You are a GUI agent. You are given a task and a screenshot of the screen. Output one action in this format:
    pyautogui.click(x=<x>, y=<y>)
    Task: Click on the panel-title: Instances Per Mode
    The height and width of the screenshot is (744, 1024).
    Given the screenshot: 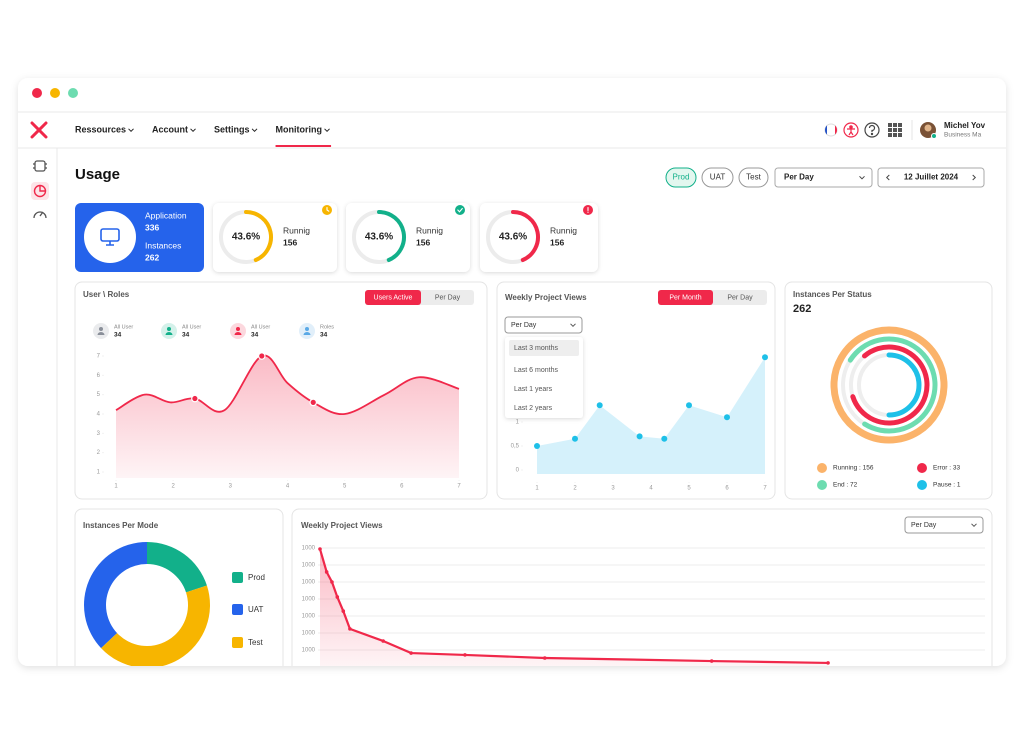 What is the action you would take?
    pyautogui.click(x=121, y=525)
    